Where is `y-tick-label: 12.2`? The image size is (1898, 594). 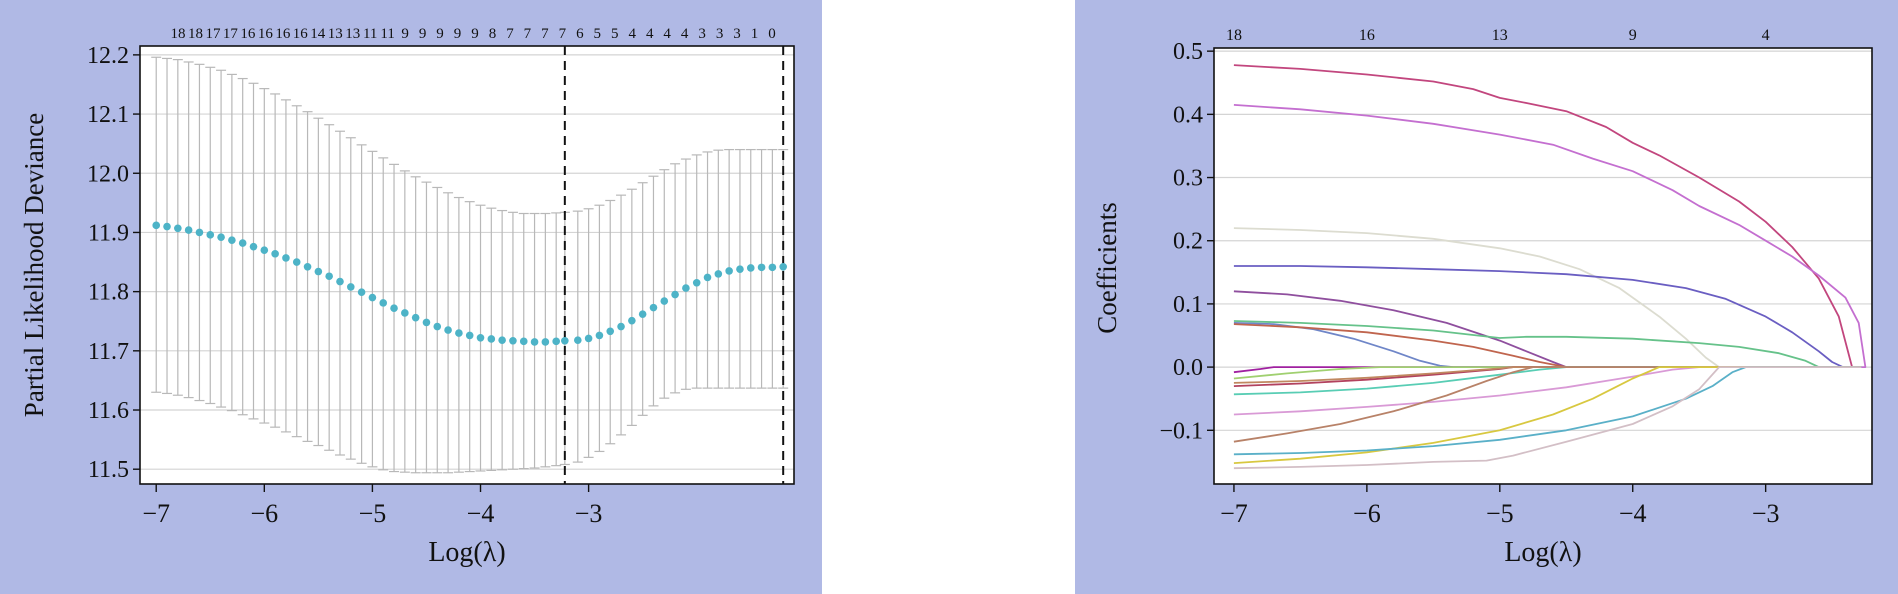 y-tick-label: 12.2 is located at coordinates (108, 56).